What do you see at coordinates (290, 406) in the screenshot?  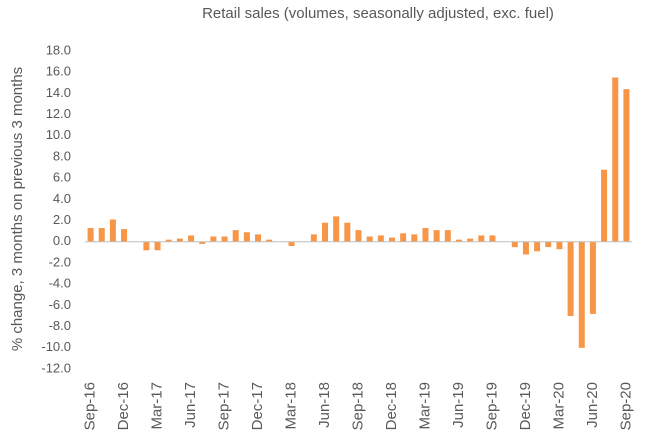 I see `x-tick-label: Mar-18` at bounding box center [290, 406].